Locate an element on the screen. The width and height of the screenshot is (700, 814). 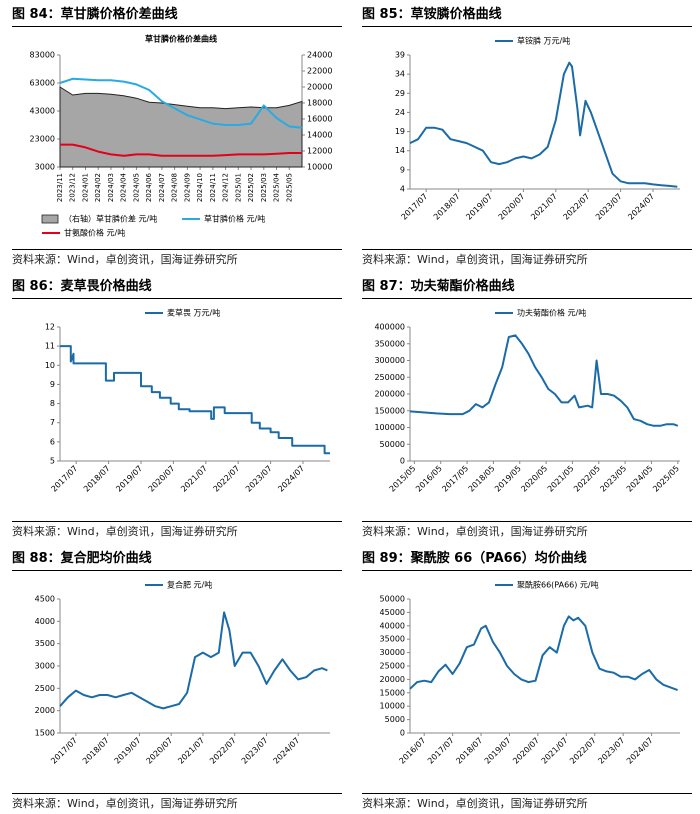
x-tick-label: 2023/12 is located at coordinates (73, 187).